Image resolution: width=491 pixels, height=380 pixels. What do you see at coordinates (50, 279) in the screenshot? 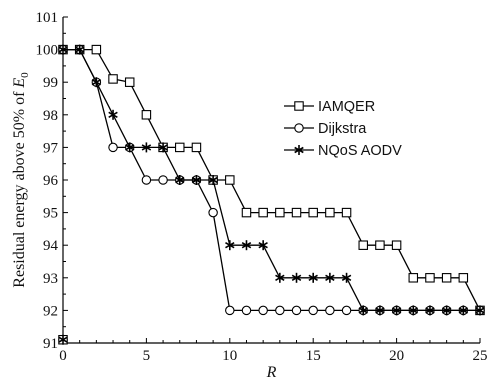
I see `y-tick-label: 93` at bounding box center [50, 279].